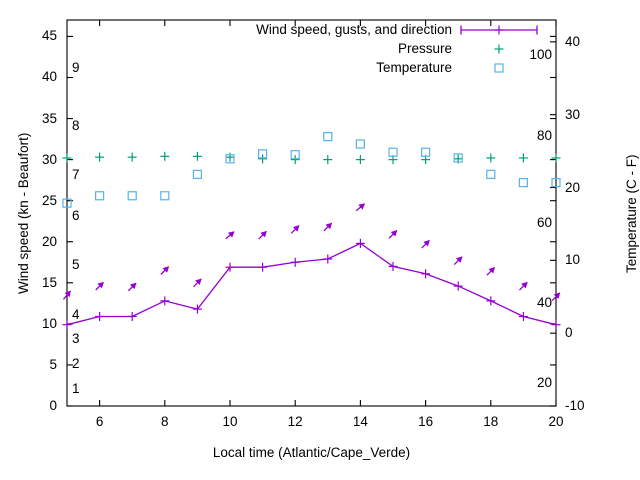 The image size is (640, 480). I want to click on fahrenheit-label-60: 60, so click(544, 222).